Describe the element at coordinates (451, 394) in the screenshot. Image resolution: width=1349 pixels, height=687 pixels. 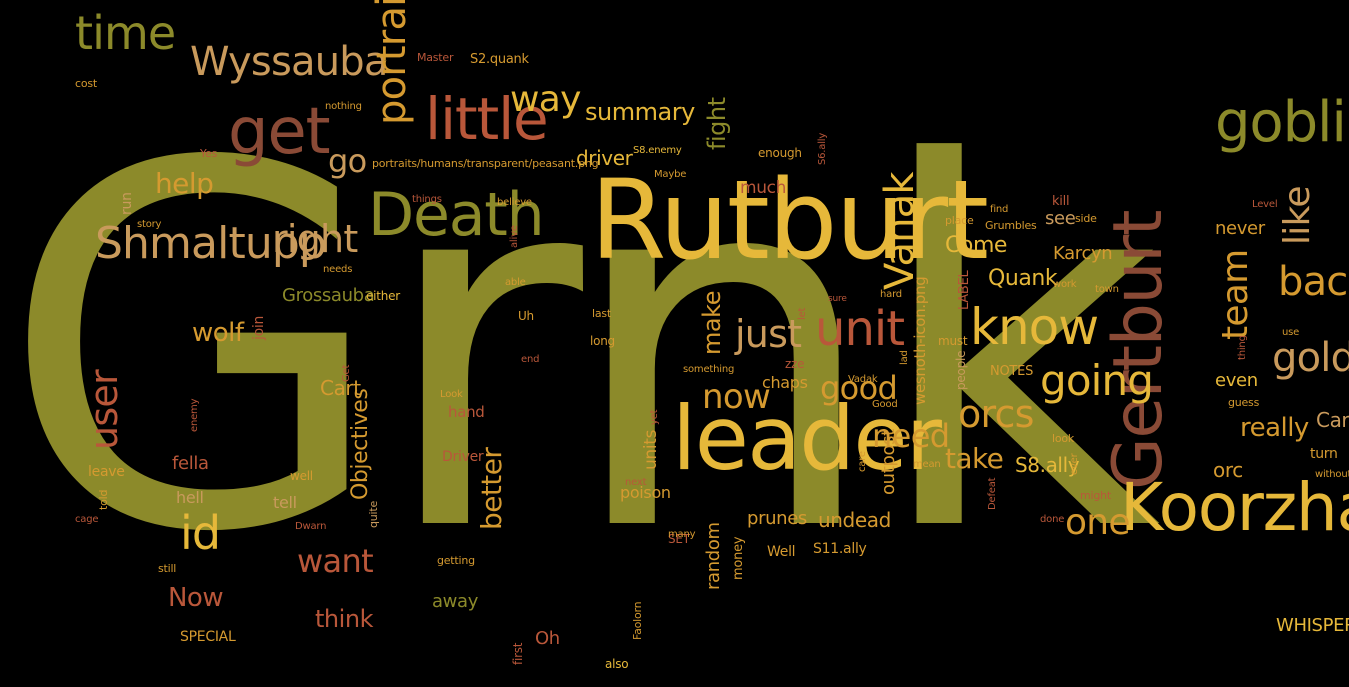
I see `cloud-word: Look` at that location.